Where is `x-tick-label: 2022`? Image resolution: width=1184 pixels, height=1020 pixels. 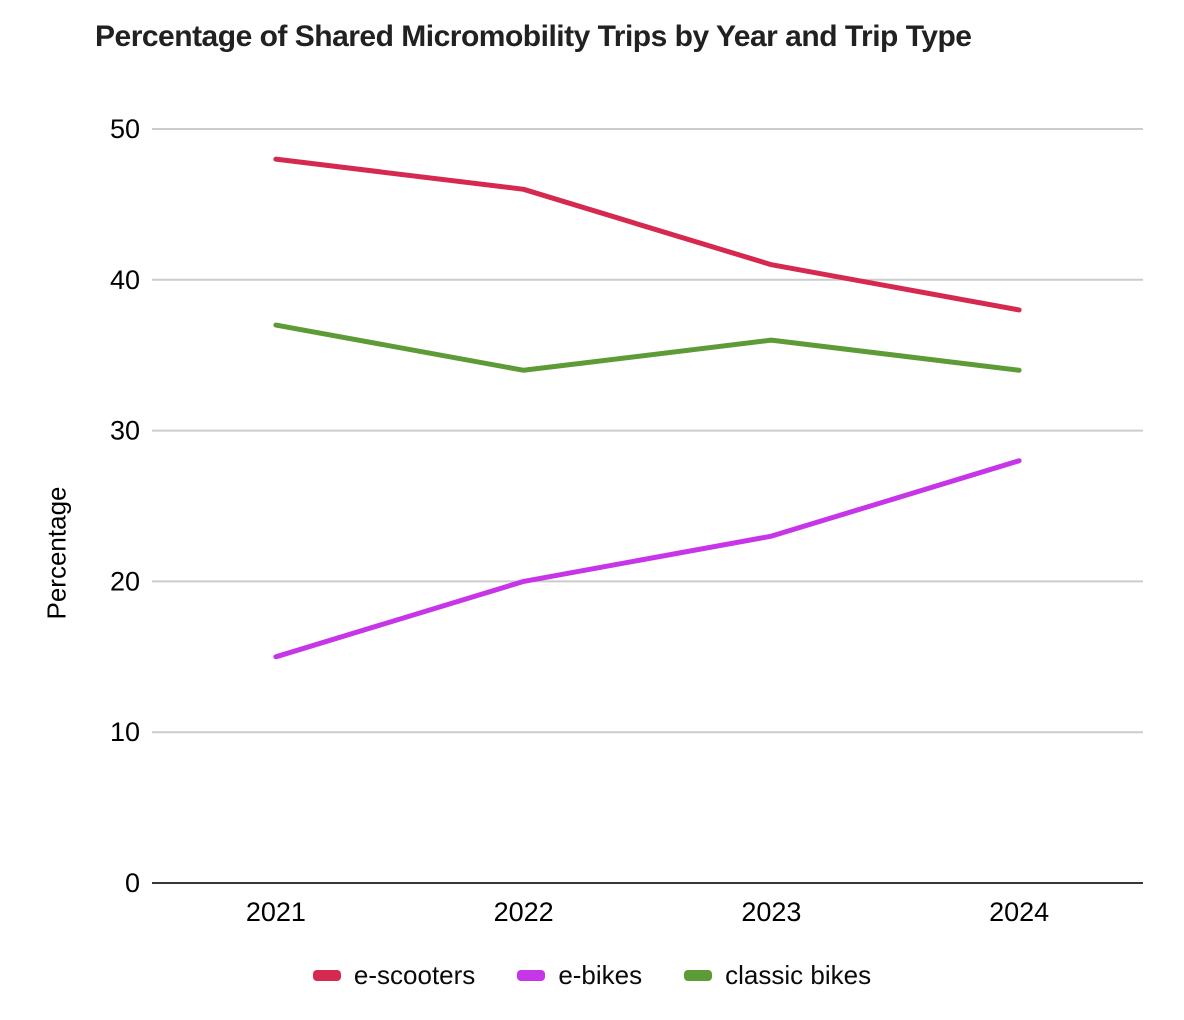
x-tick-label: 2022 is located at coordinates (524, 912).